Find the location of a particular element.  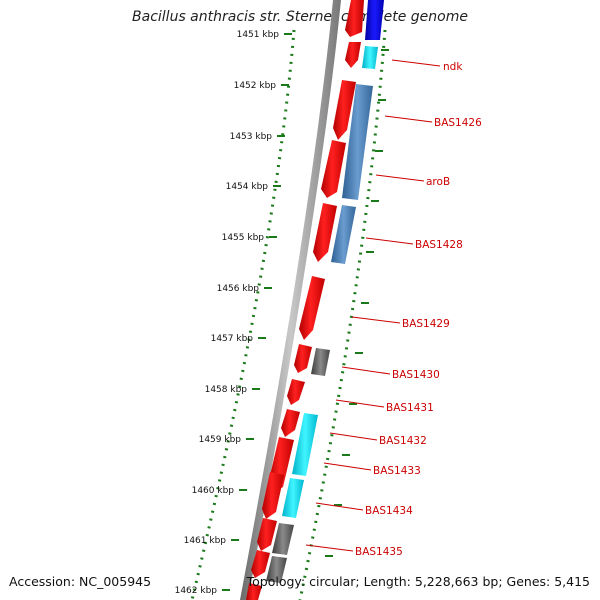

gene-label: BAS1435 is located at coordinates (379, 552).